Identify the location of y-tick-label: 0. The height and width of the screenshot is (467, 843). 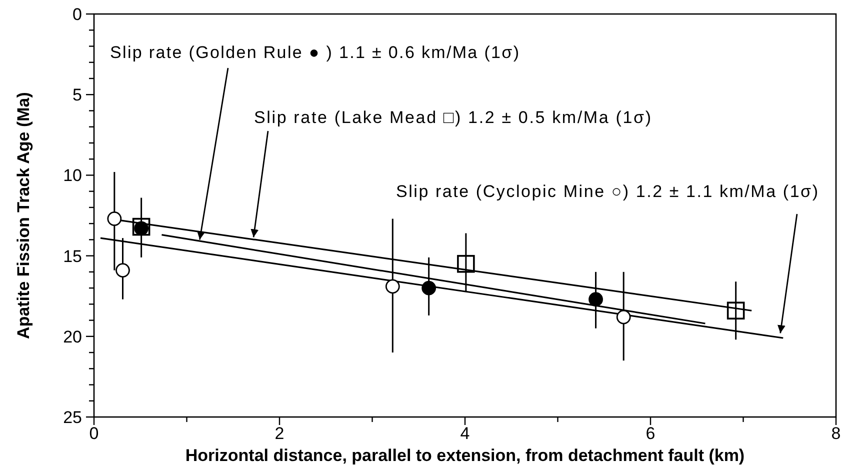
(77, 14).